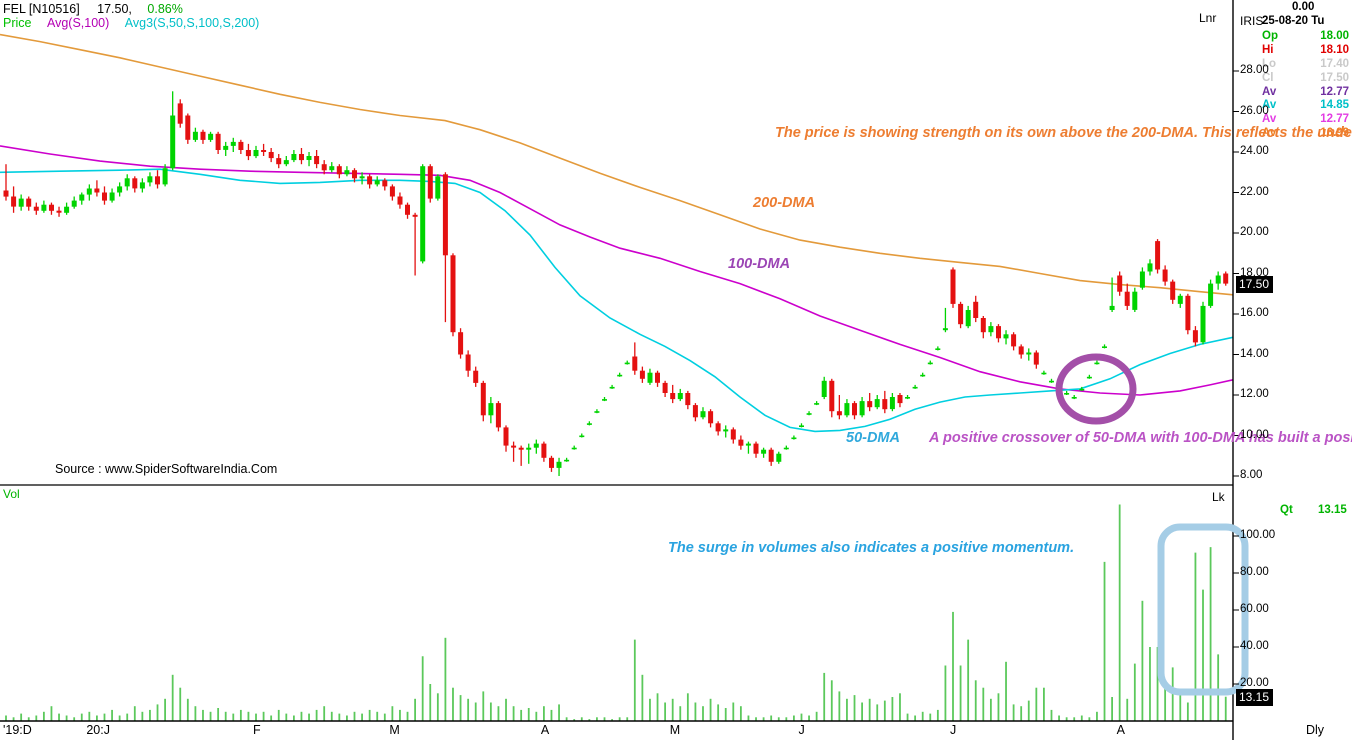 Image resolution: width=1352 pixels, height=740 pixels. What do you see at coordinates (1305, 51) in the screenshot?
I see `quote-row-hi: Hi 18.10` at bounding box center [1305, 51].